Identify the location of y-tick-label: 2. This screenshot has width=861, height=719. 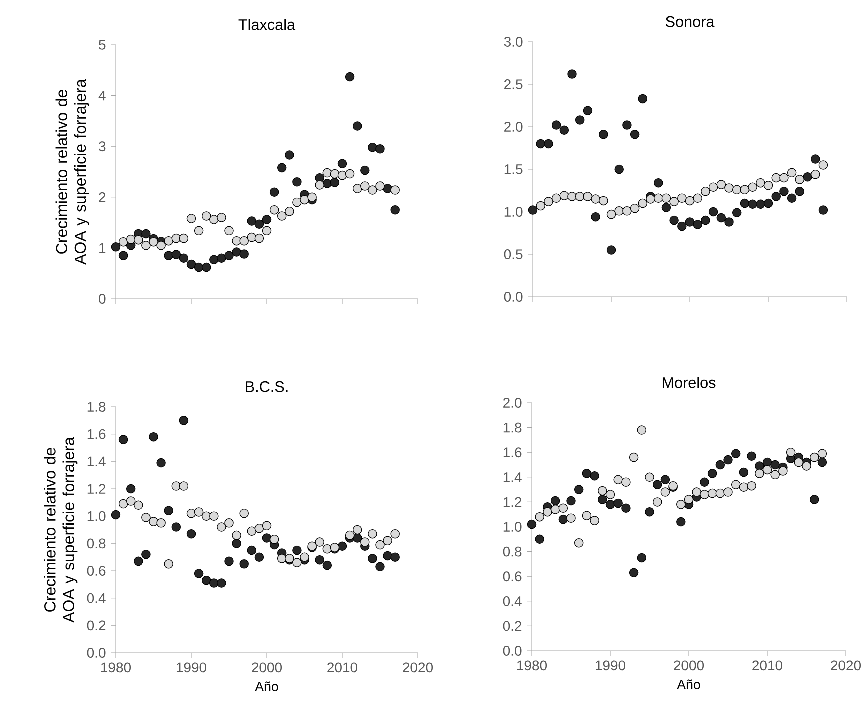
(102, 197).